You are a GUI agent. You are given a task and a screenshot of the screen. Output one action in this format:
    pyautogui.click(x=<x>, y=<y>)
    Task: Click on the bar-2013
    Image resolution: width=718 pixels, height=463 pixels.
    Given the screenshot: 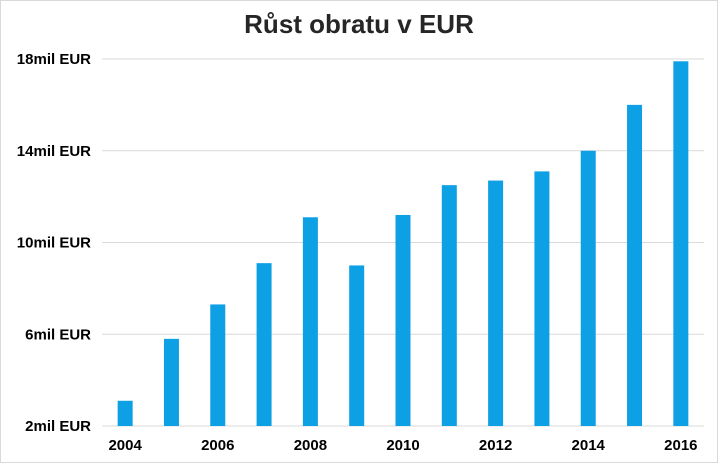 What is the action you would take?
    pyautogui.click(x=542, y=298)
    